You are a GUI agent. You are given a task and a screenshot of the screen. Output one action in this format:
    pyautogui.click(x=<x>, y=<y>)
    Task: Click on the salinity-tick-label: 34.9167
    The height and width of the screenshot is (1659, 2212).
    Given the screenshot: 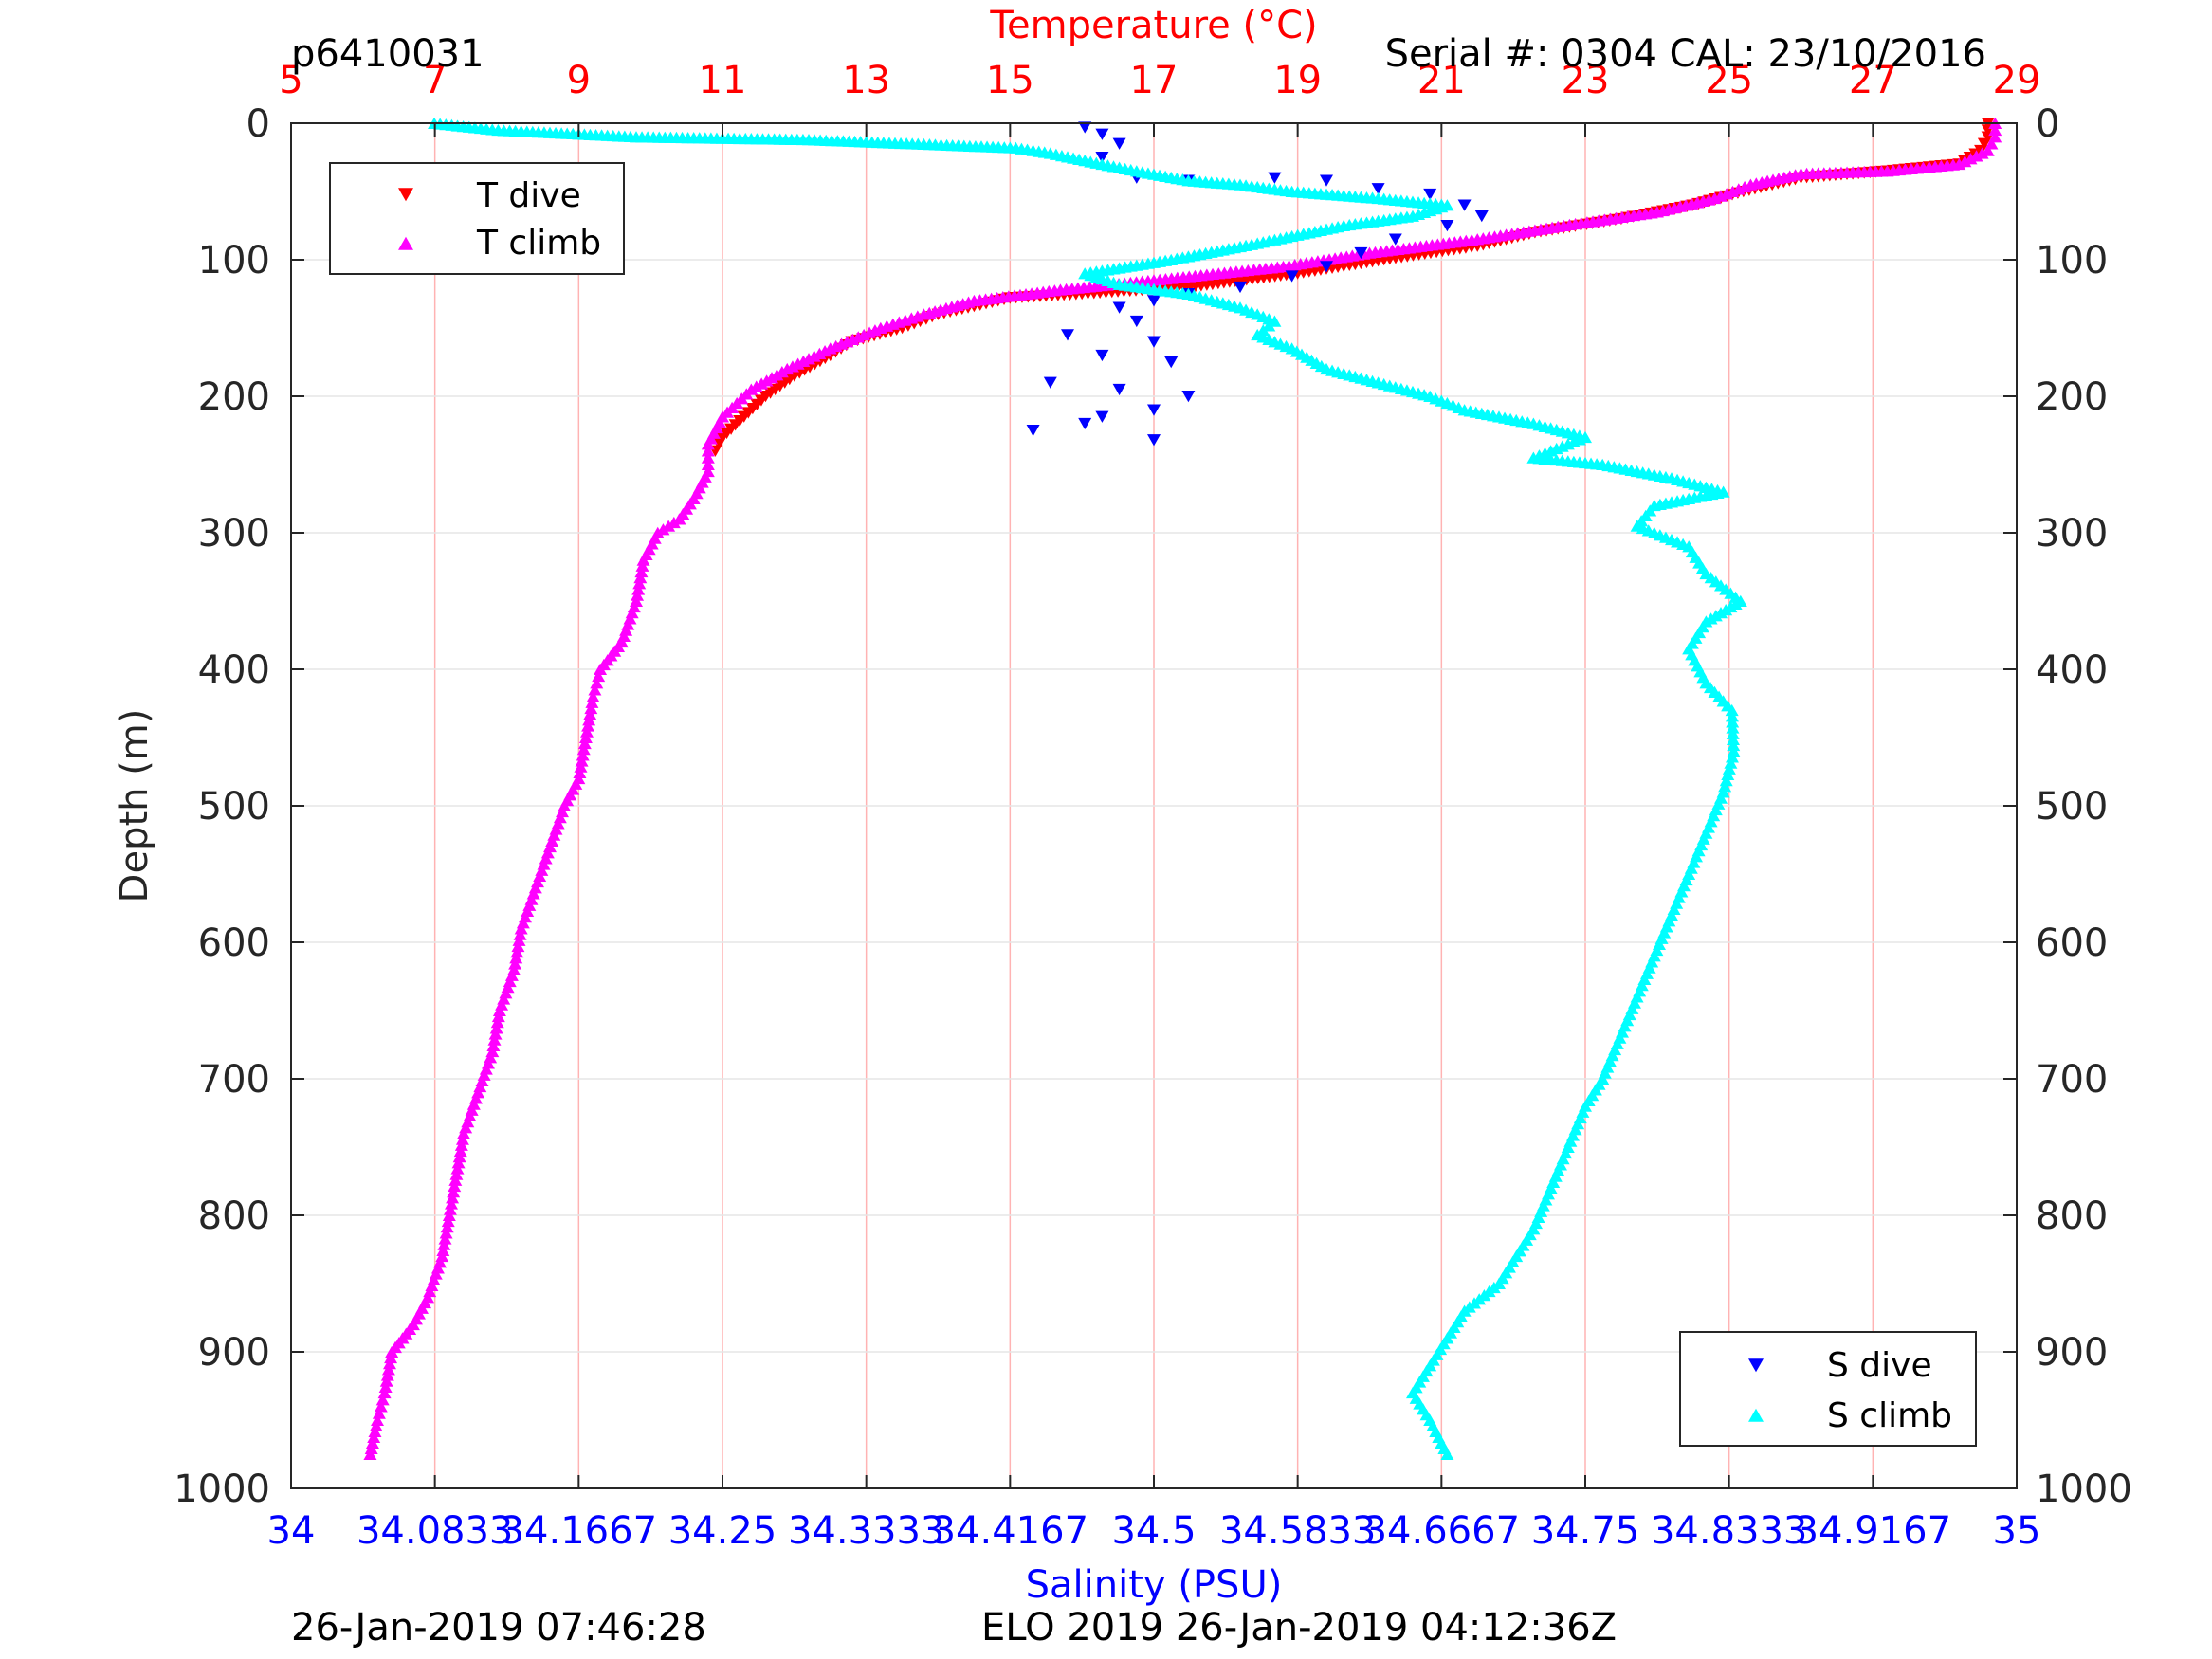 What is the action you would take?
    pyautogui.click(x=1873, y=1531)
    